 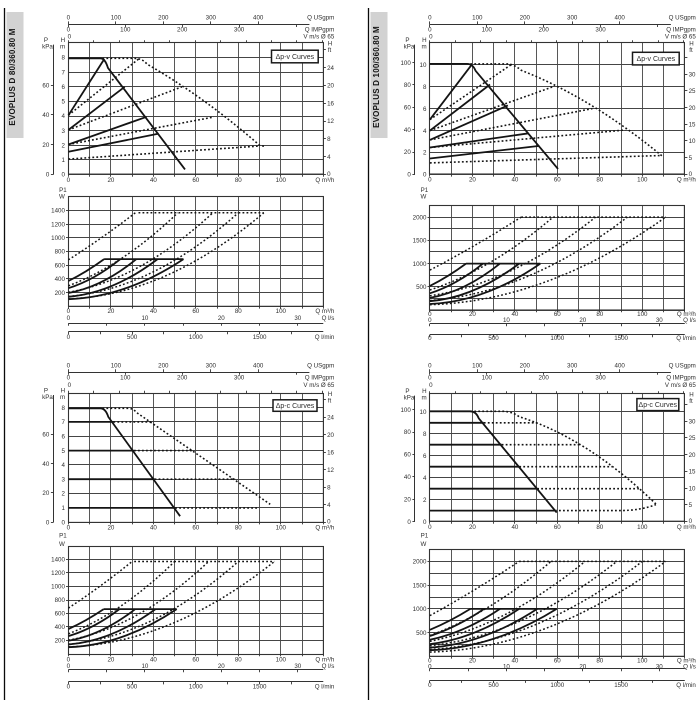 What do you see at coordinates (325, 687) in the screenshot?
I see `svg-text: Q l/min` at bounding box center [325, 687].